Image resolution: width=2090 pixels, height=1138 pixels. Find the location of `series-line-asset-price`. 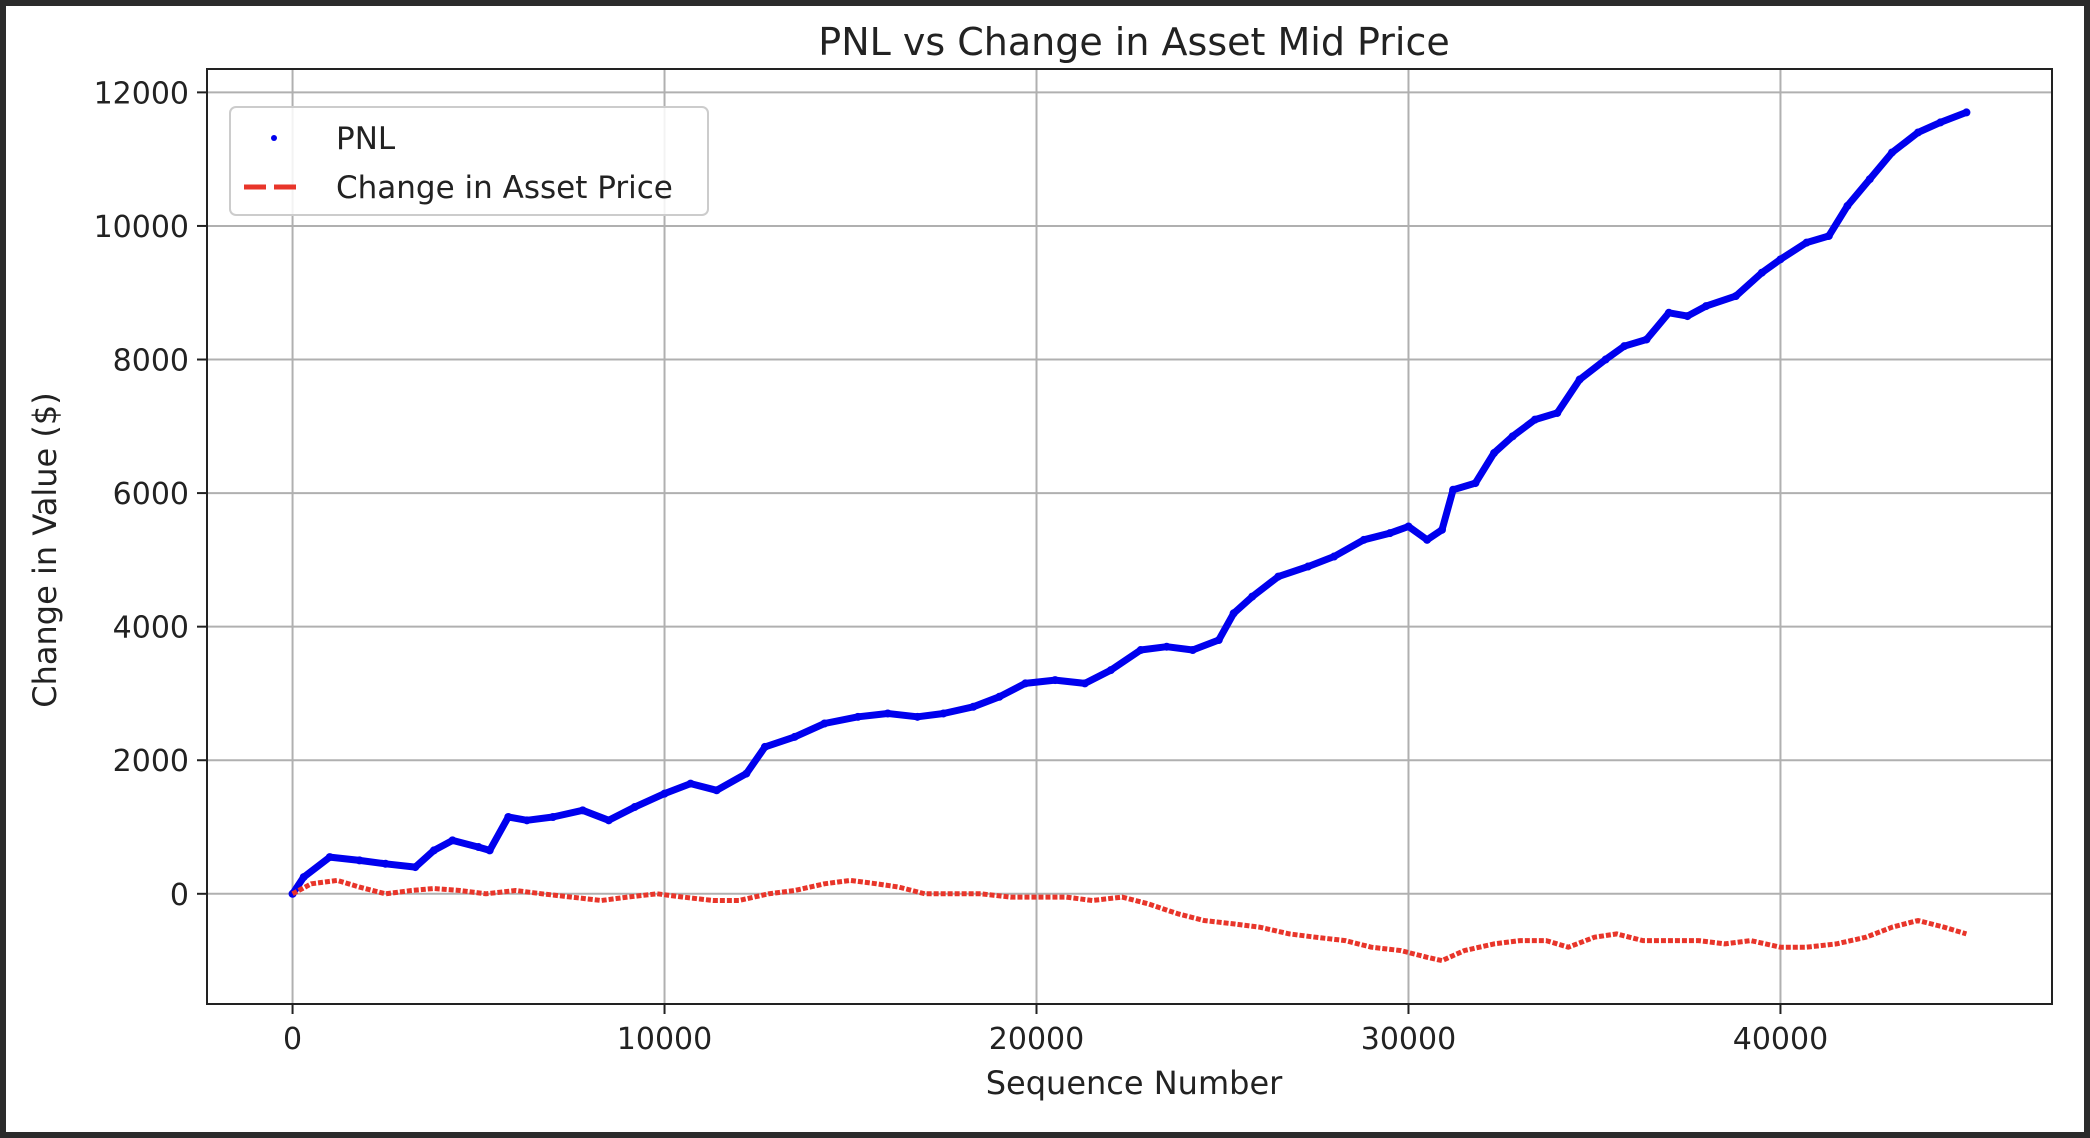

series-line-asset-price is located at coordinates (1129, 920).